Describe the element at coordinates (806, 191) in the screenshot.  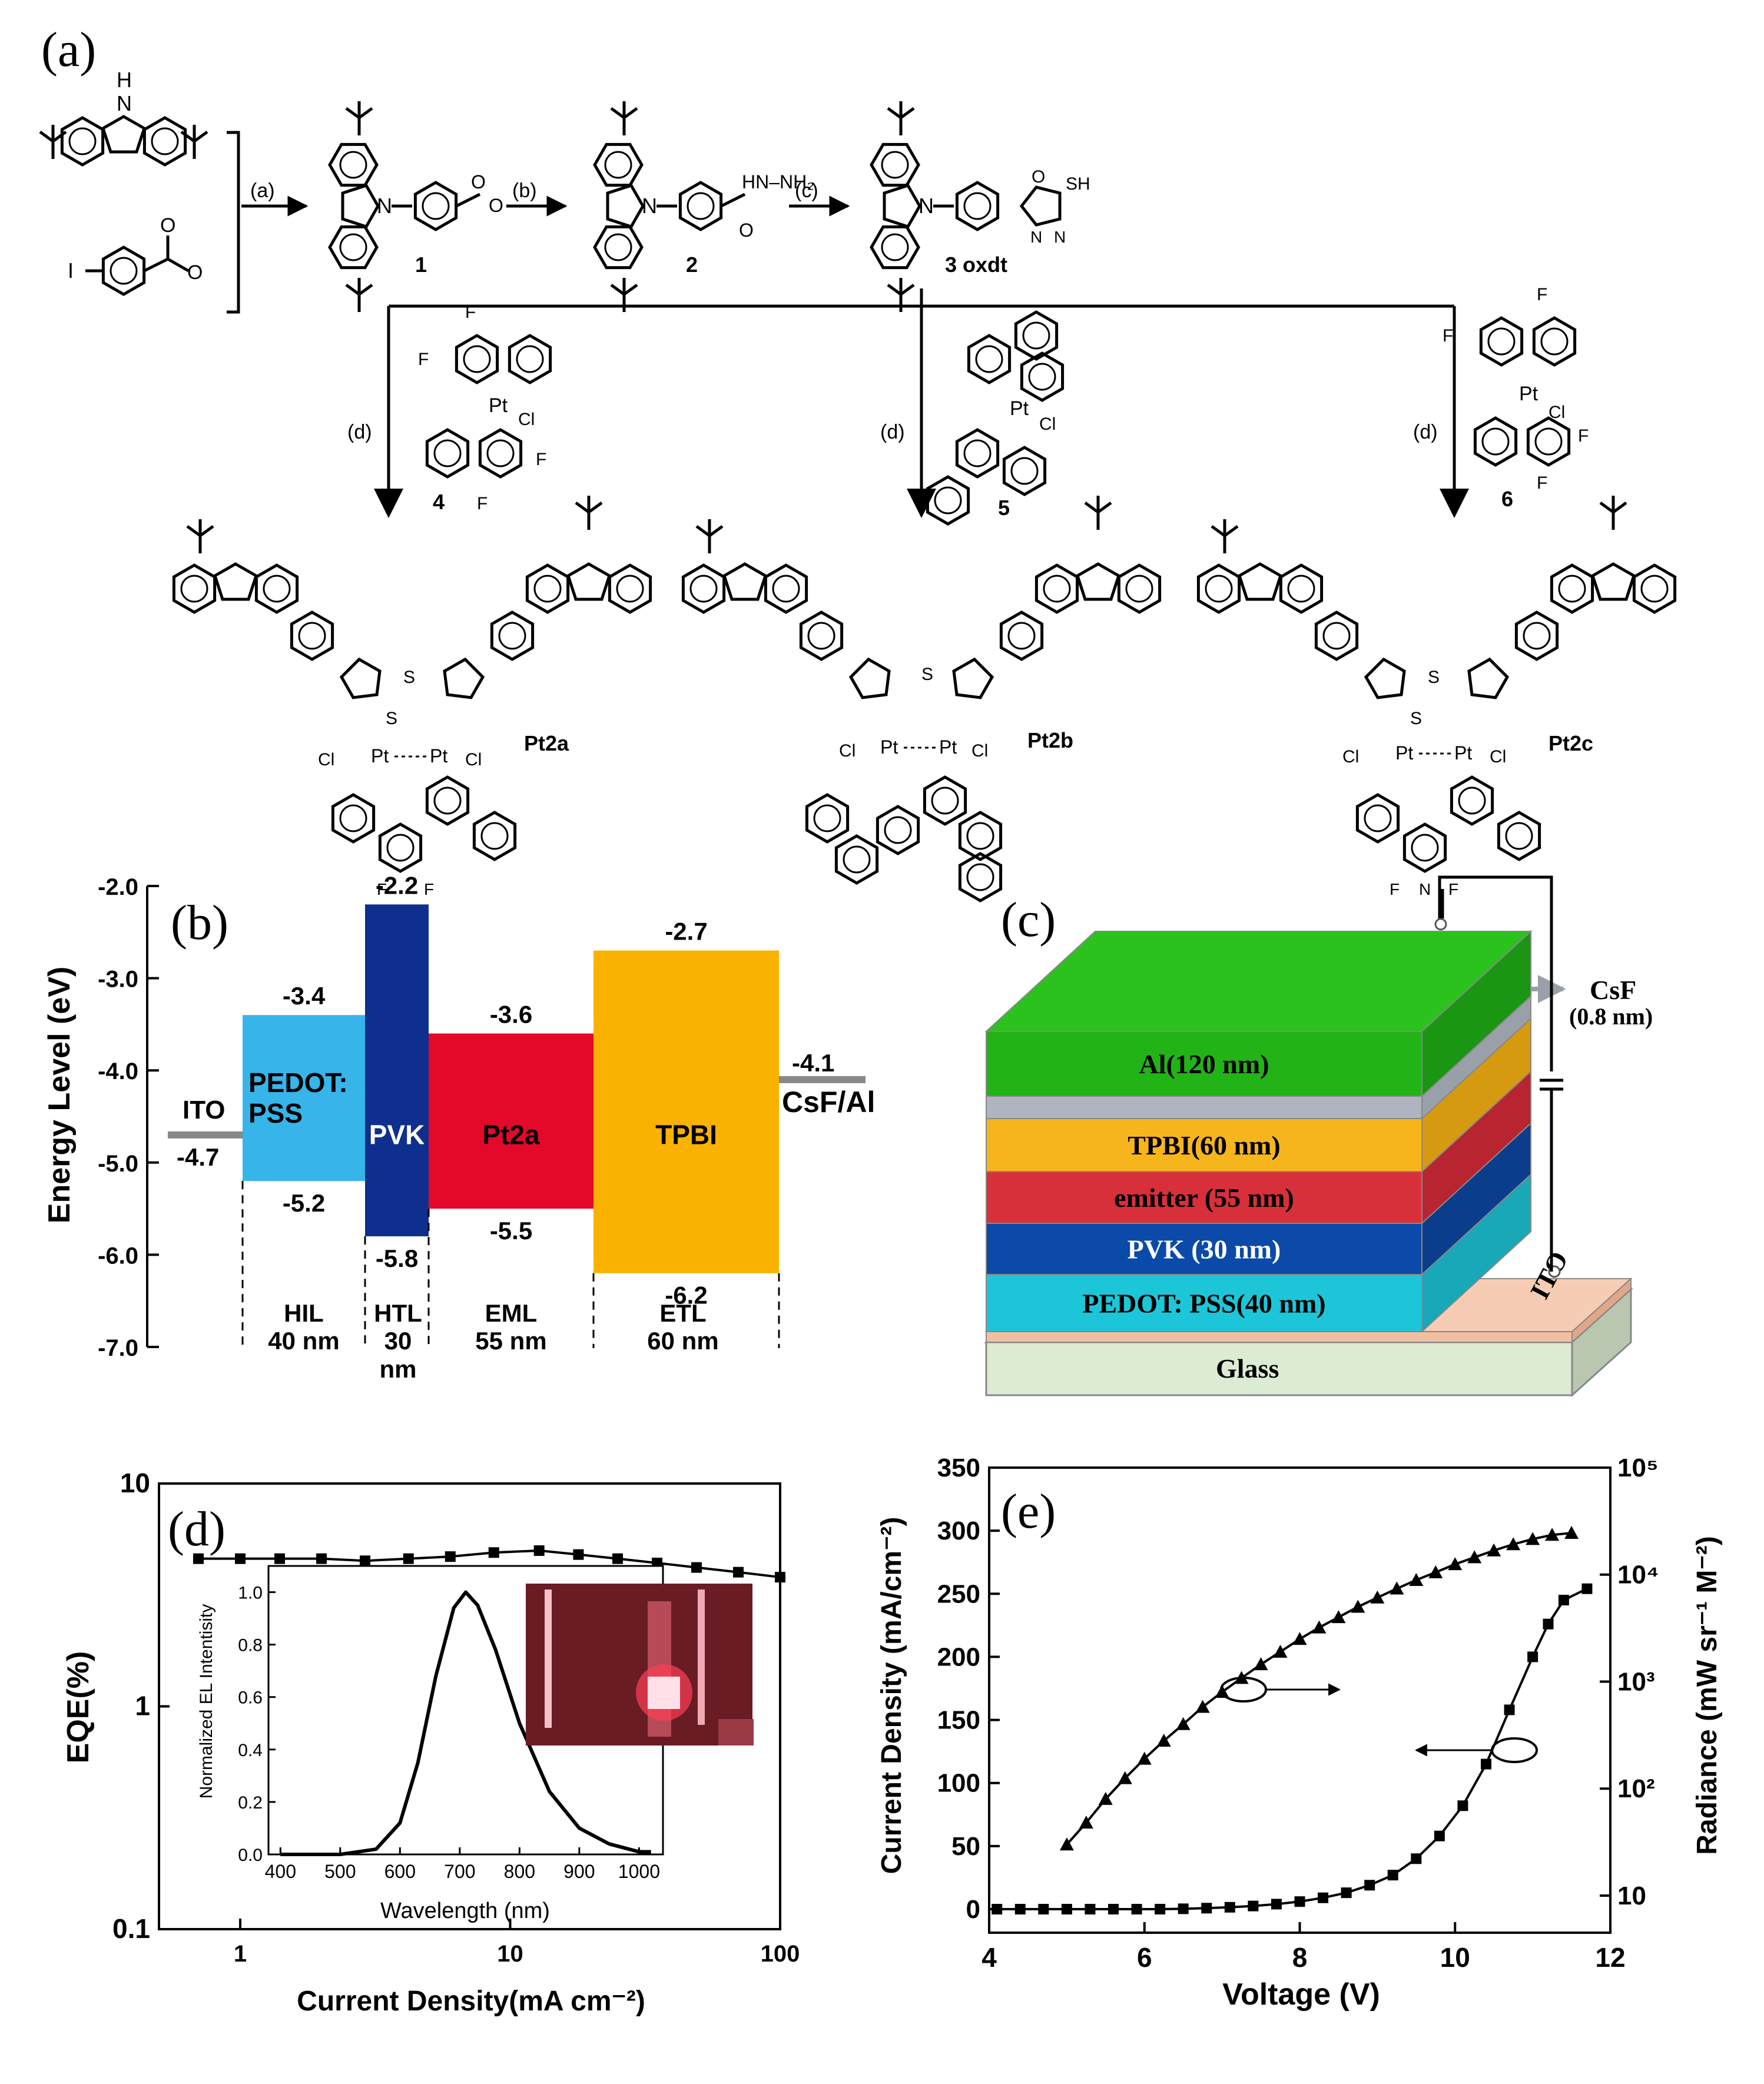
I see `step-label: (c)` at that location.